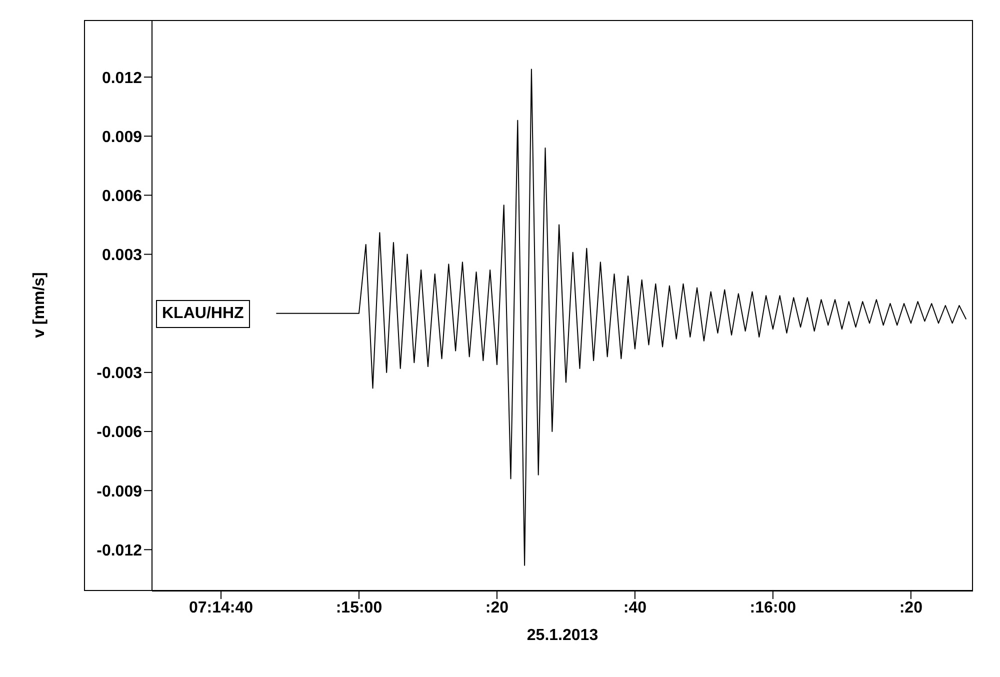 The image size is (1000, 677). What do you see at coordinates (635, 607) in the screenshot?
I see `x-tick-label: :40` at bounding box center [635, 607].